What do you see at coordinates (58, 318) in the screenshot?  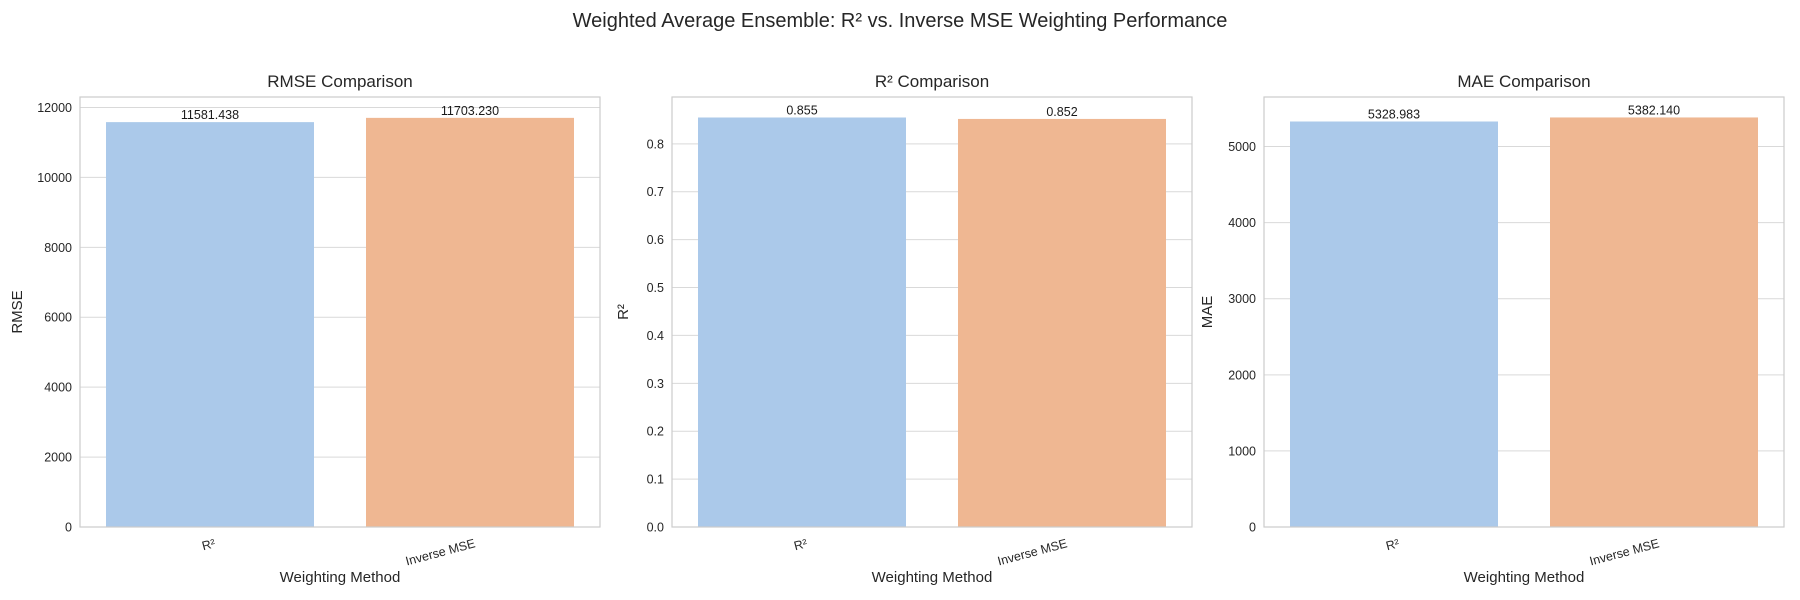 I see `y-tick-label: 6000` at bounding box center [58, 318].